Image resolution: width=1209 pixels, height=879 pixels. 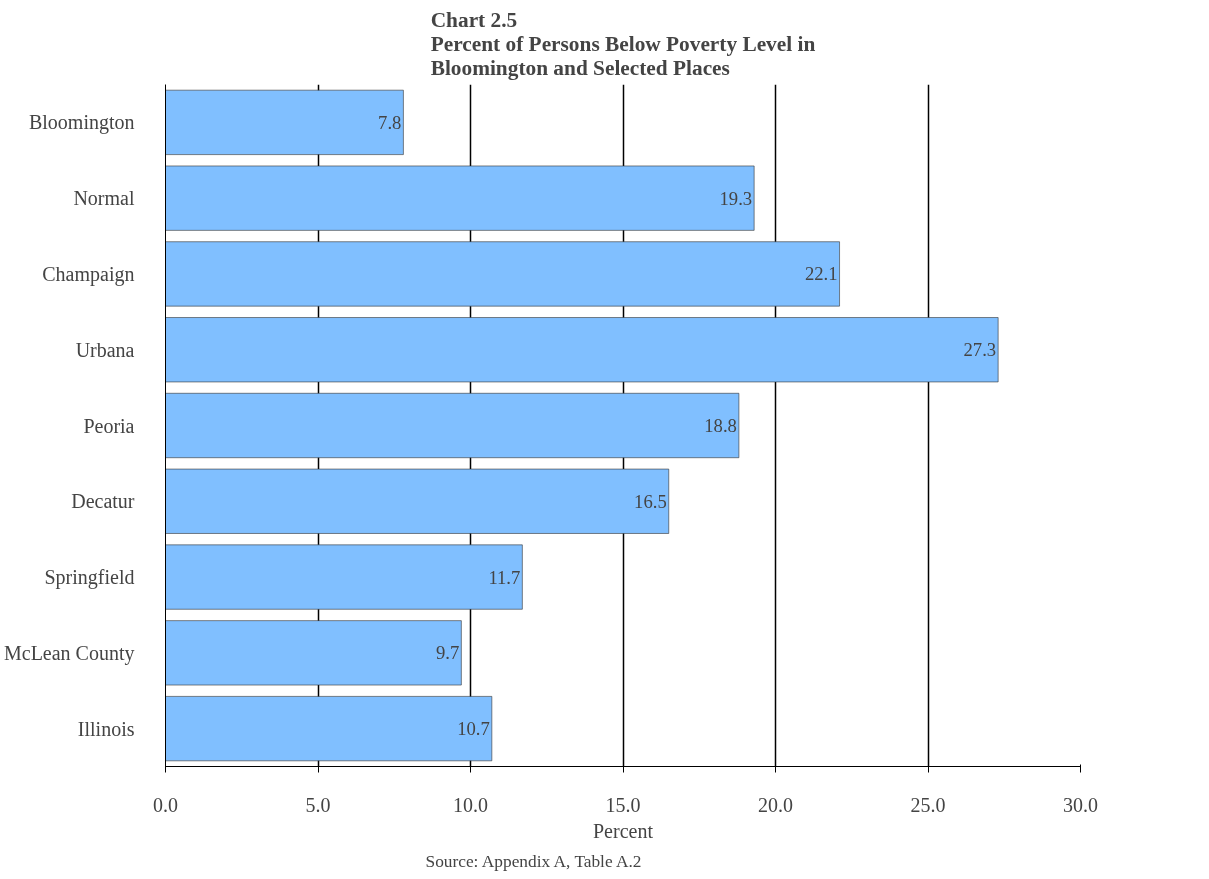 What do you see at coordinates (623, 43) in the screenshot?
I see `chart-title: Chart 2.5 Percent of Persons Below Poverty Level in Bloomington and Selected Places` at bounding box center [623, 43].